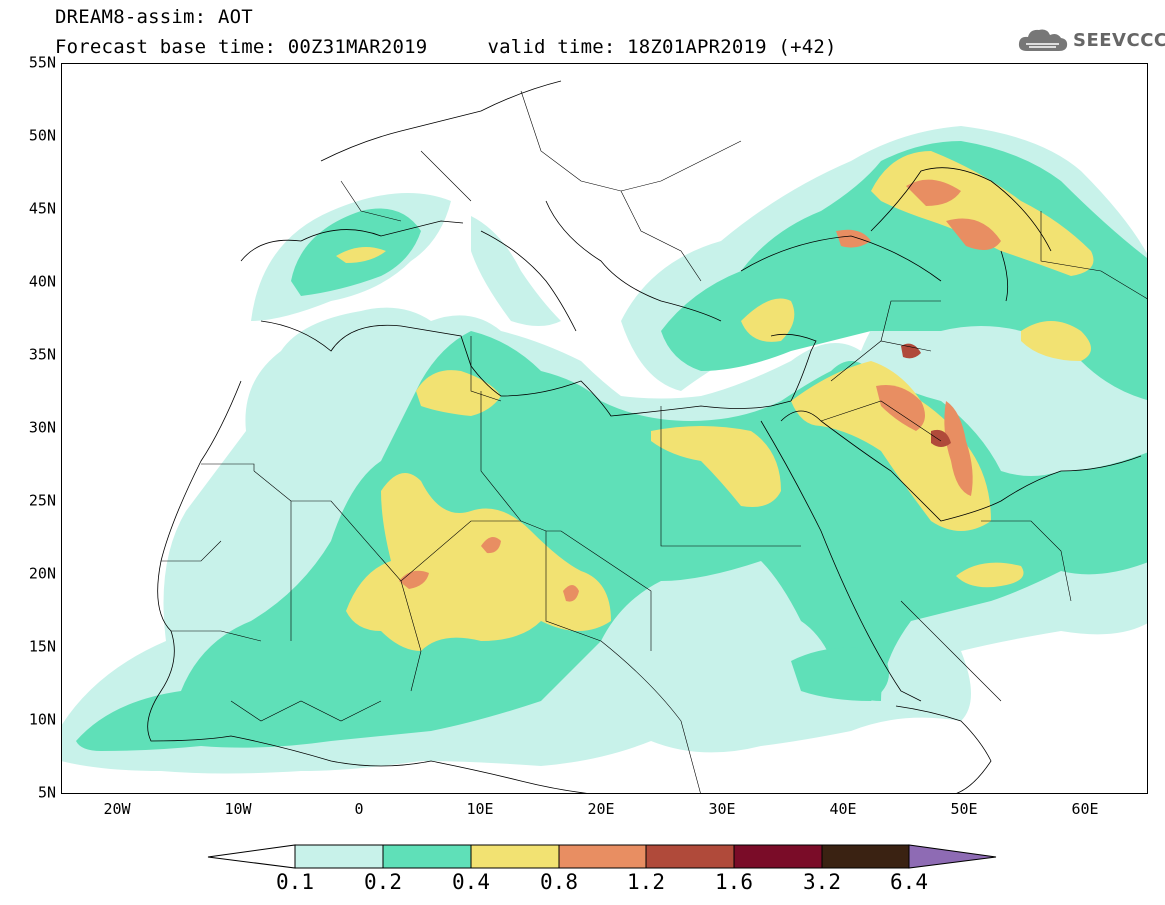 This screenshot has width=1165, height=905. What do you see at coordinates (295, 882) in the screenshot?
I see `colorbar-label-0: 0.1` at bounding box center [295, 882].